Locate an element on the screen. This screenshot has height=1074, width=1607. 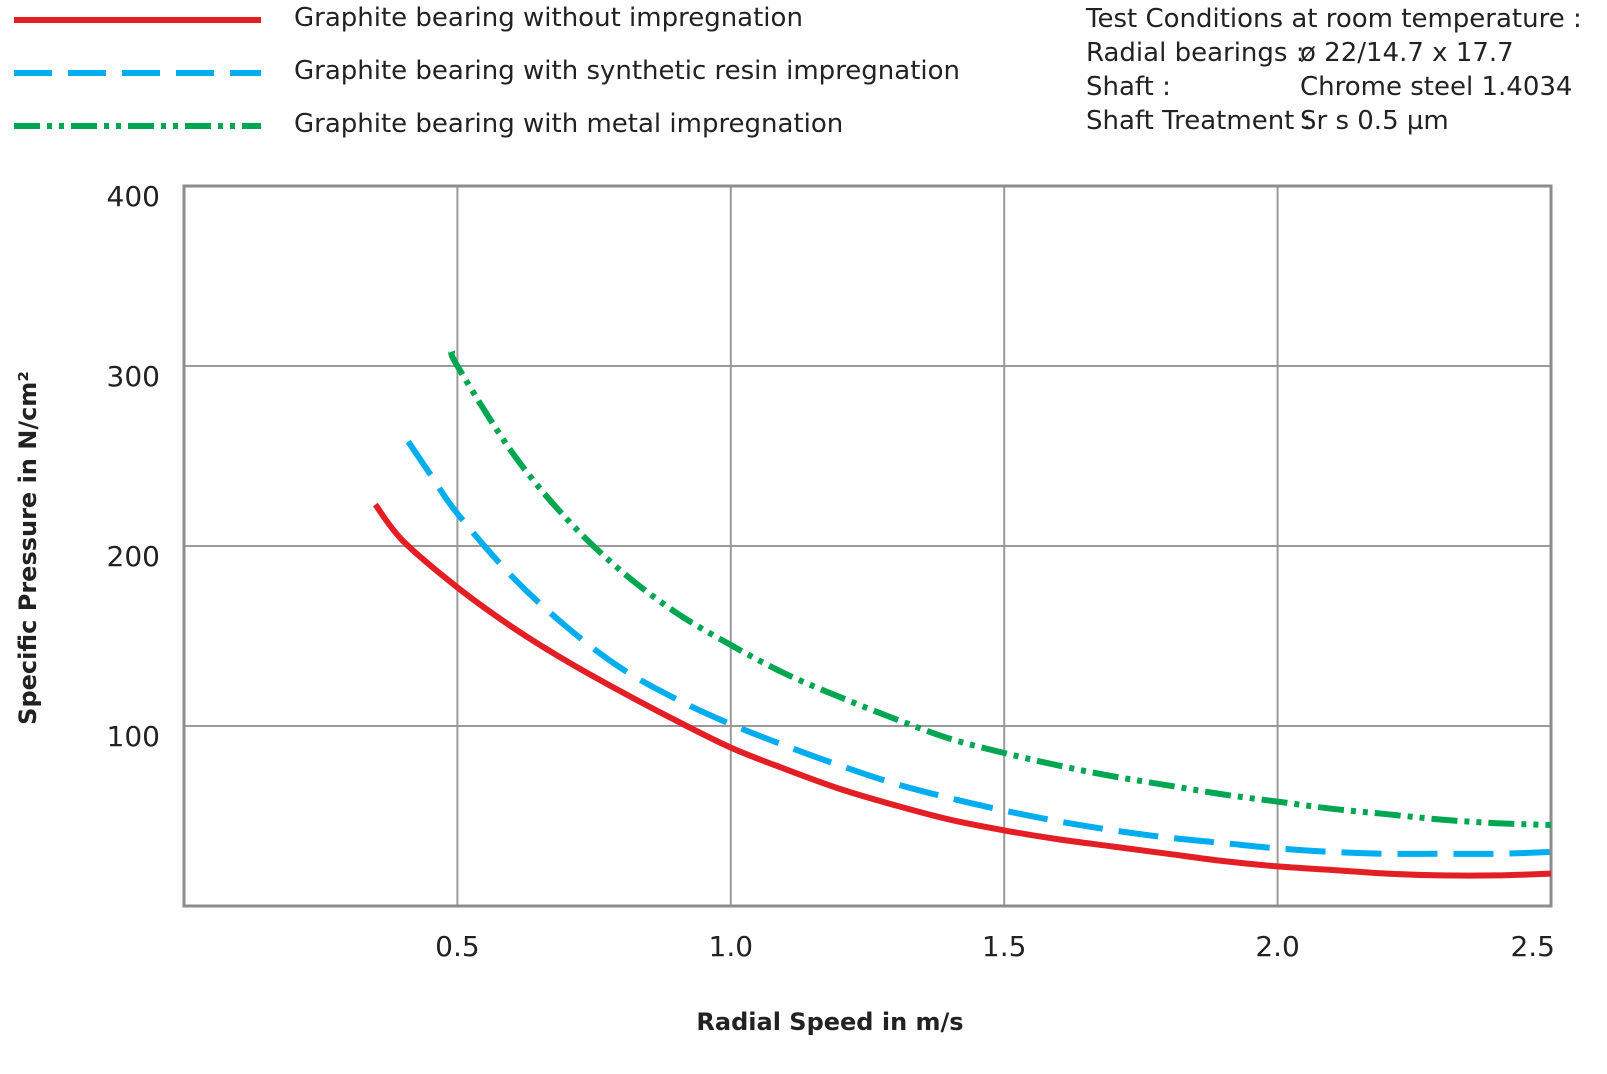
condition-key: Shaft Treatment : is located at coordinates (1199, 121).